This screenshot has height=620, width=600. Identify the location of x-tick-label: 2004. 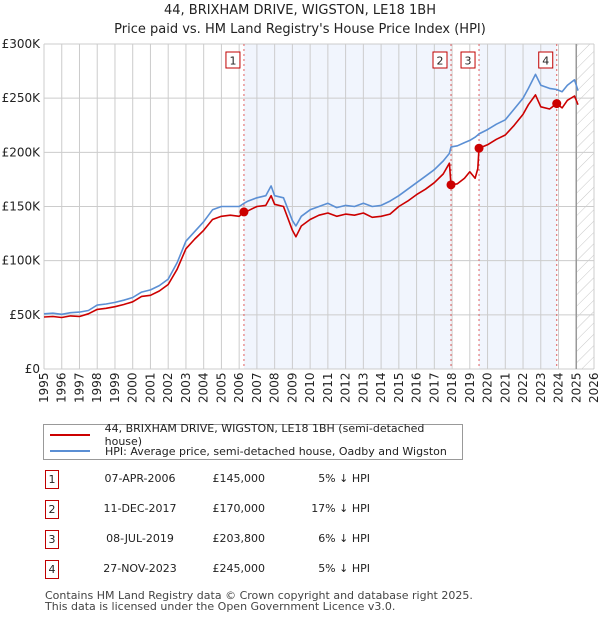
(204, 387).